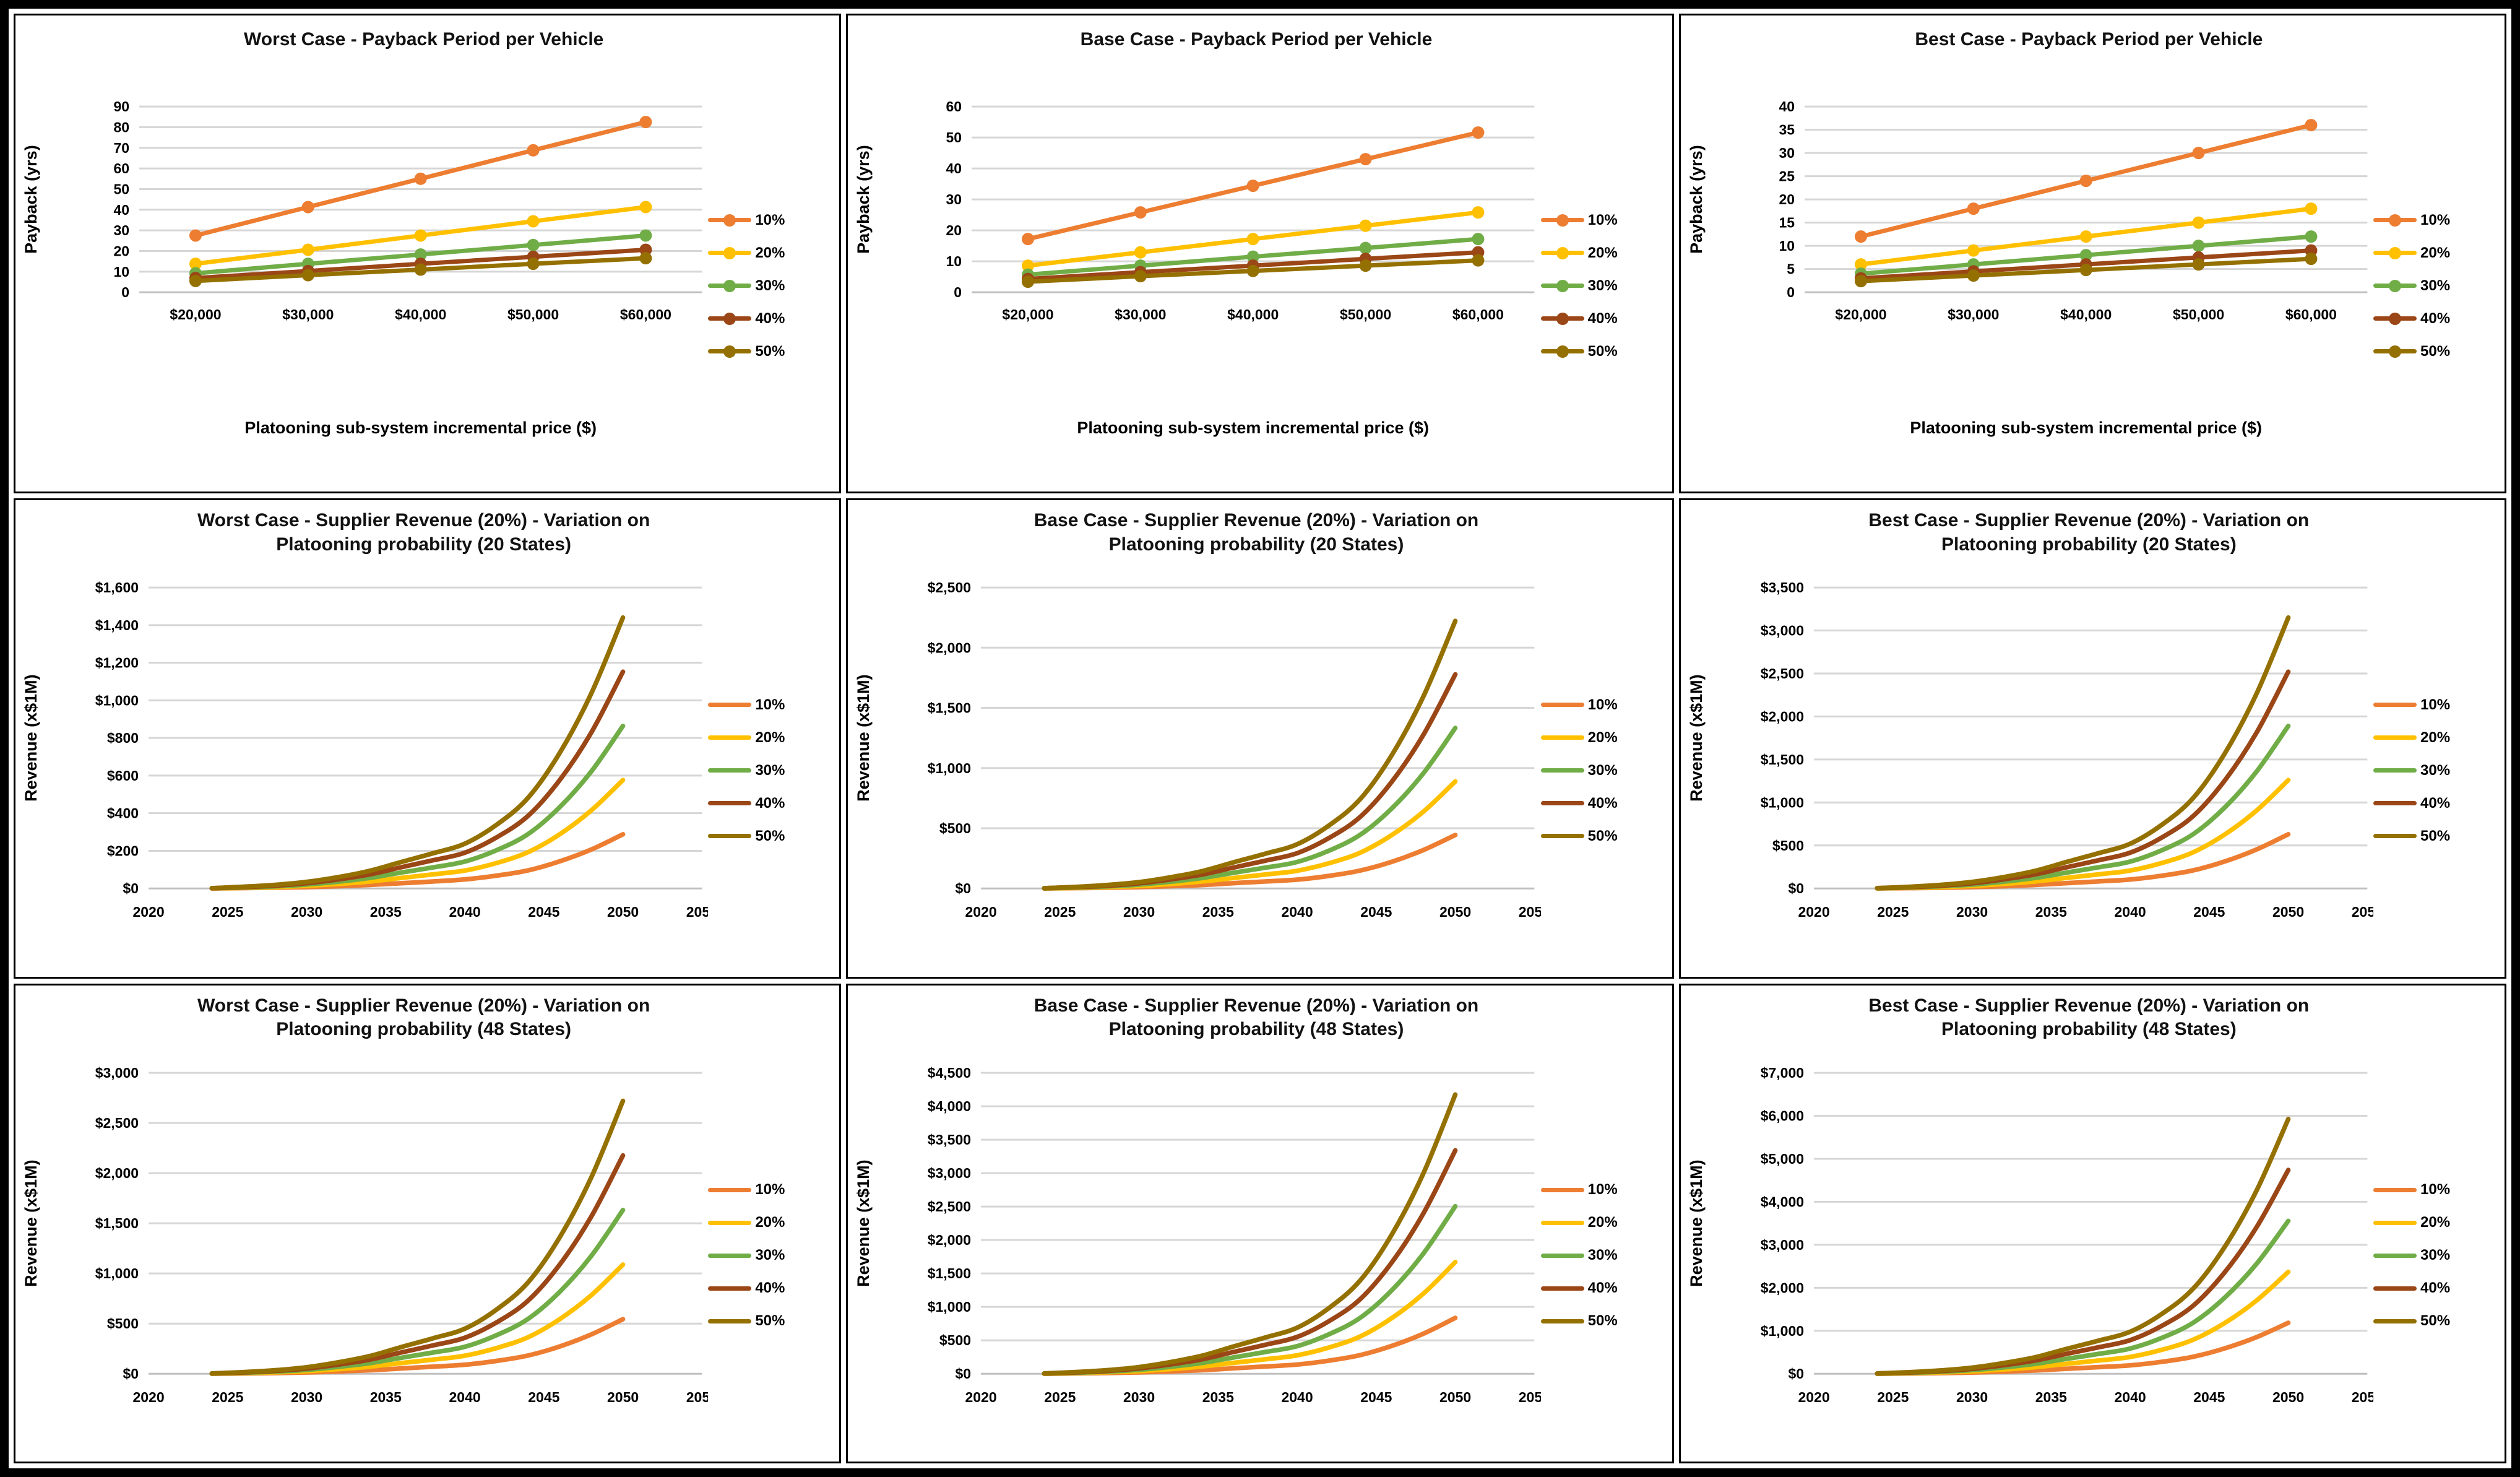 The width and height of the screenshot is (2520, 1477). What do you see at coordinates (2050, 912) in the screenshot?
I see `x-tick-label: 2035` at bounding box center [2050, 912].